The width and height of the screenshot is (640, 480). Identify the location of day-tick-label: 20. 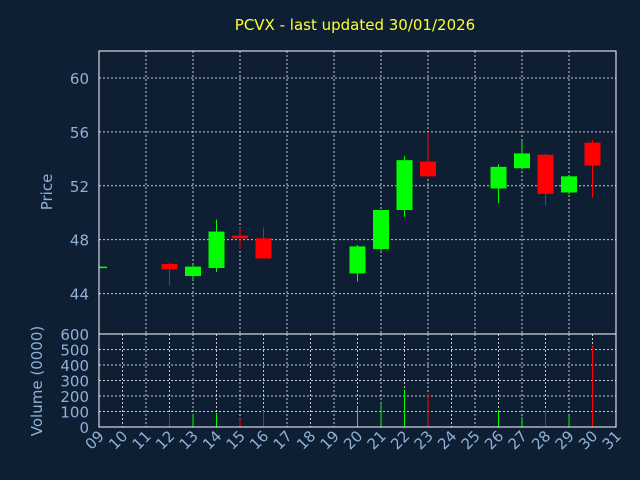
(353, 440).